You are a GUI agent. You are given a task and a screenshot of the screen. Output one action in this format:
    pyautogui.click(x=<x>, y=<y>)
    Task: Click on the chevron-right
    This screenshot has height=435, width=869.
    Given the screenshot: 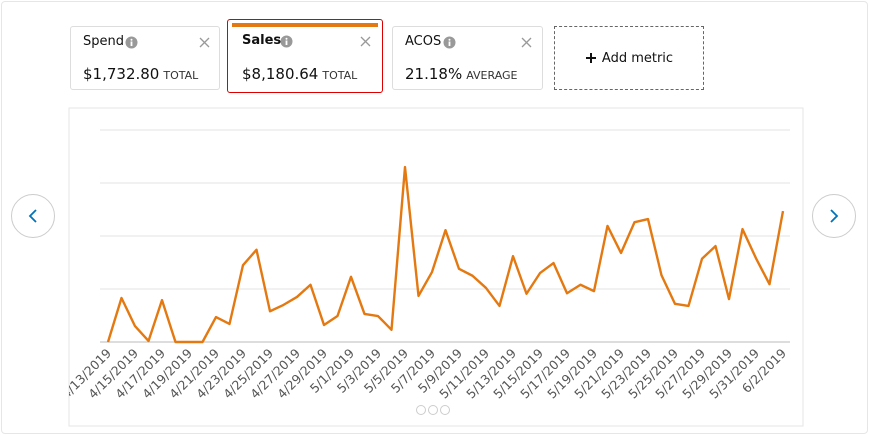 What is the action you would take?
    pyautogui.click(x=834, y=216)
    